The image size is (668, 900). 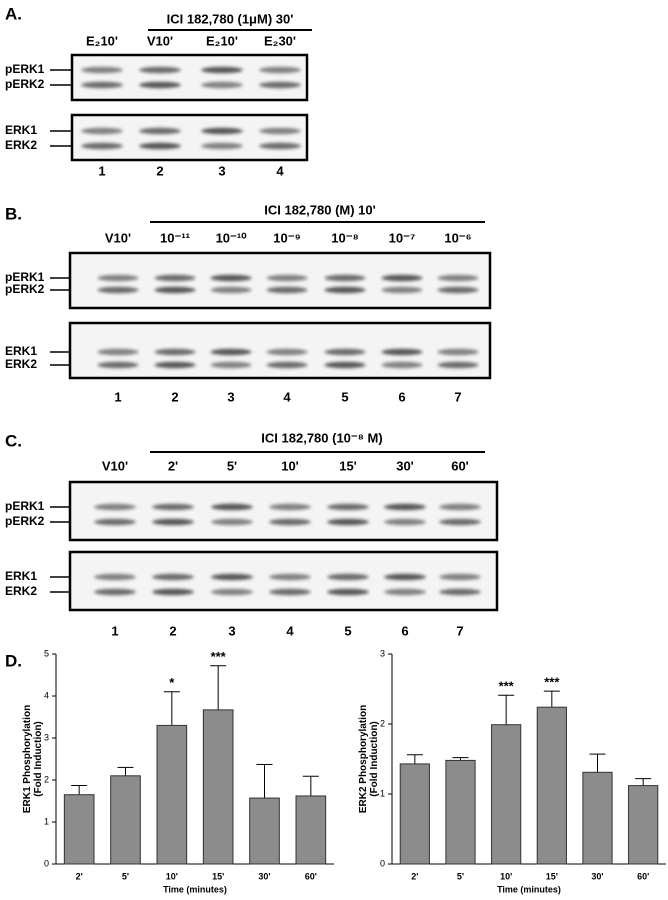 What do you see at coordinates (363, 759) in the screenshot?
I see `y-axis-label-line: ERK2 Phosphorylation` at bounding box center [363, 759].